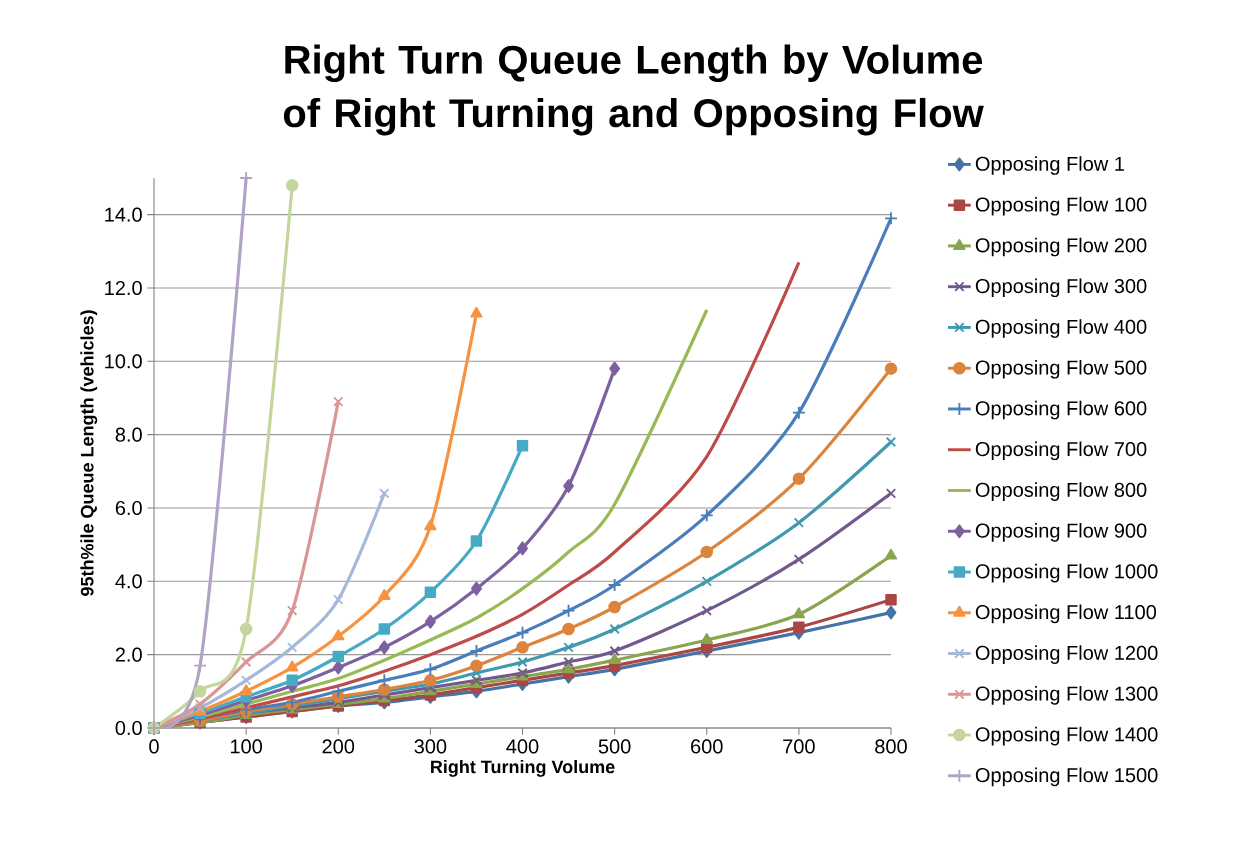 This screenshot has height=843, width=1254. What do you see at coordinates (614, 746) in the screenshot?
I see `x-tick-label: 500` at bounding box center [614, 746].